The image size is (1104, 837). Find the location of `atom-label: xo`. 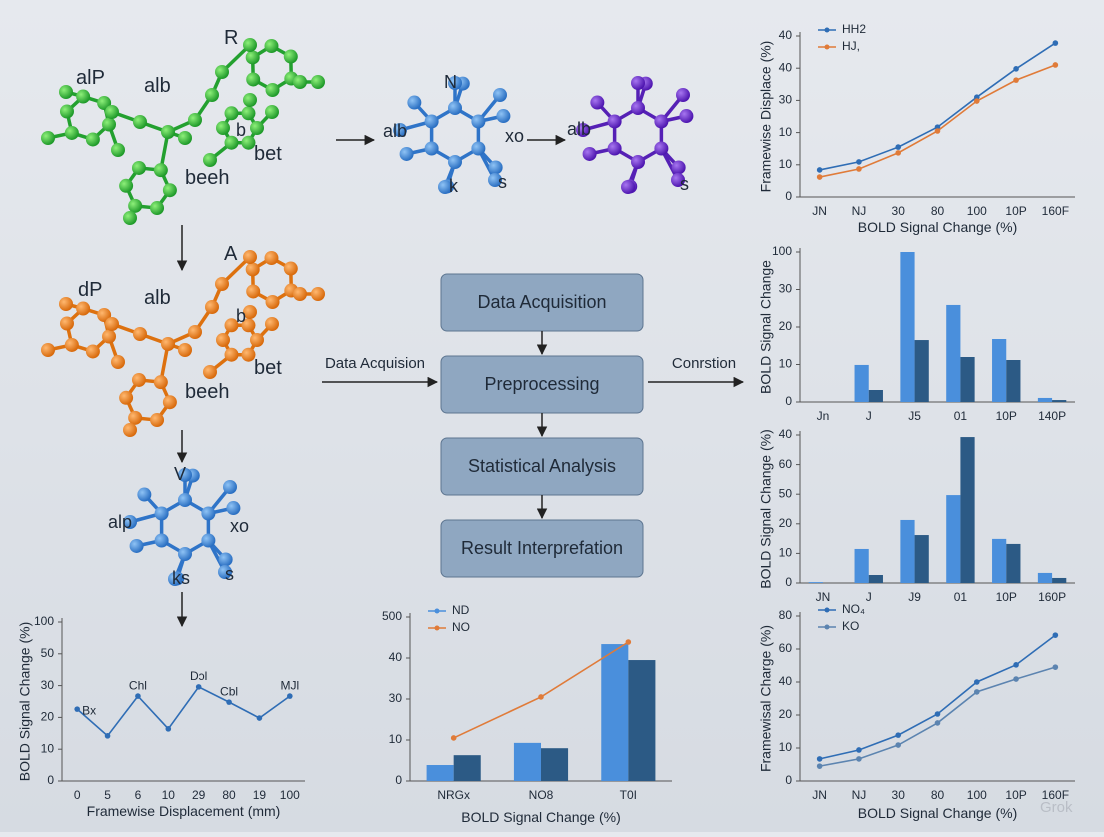

atom-label: xo is located at coordinates (514, 136).